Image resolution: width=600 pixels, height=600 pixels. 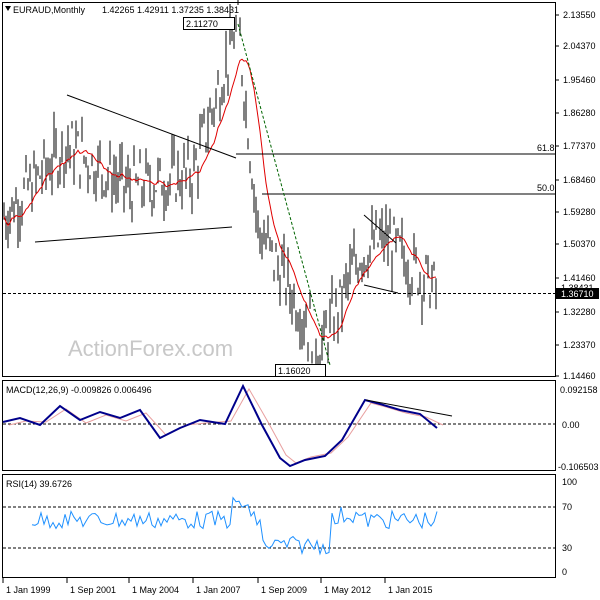 I want to click on rsi-axis: 100 70 30 0, so click(x=569, y=527).